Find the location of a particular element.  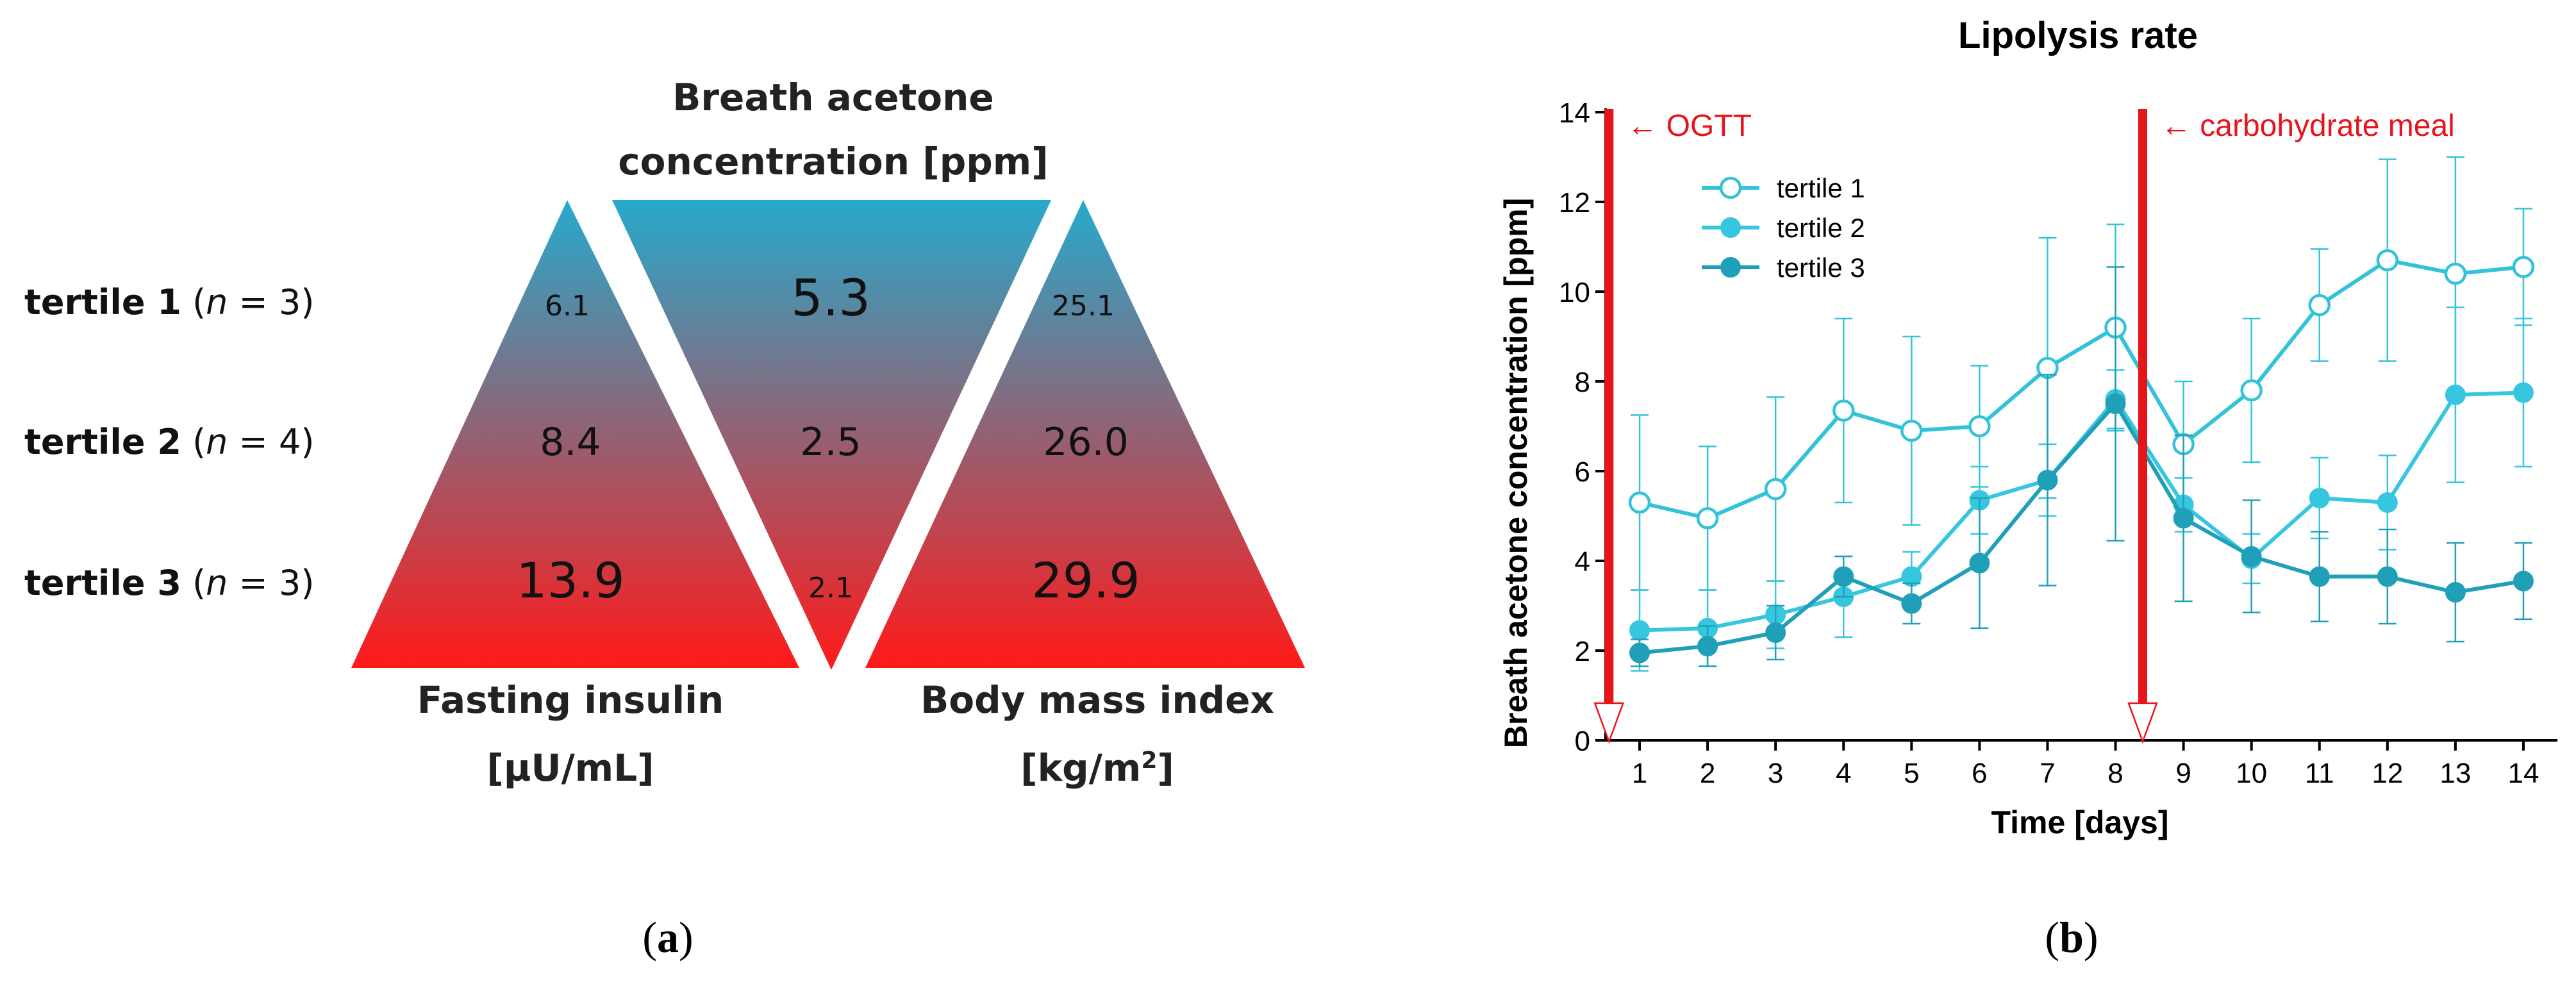

x-tick-label: 4 is located at coordinates (1844, 773).